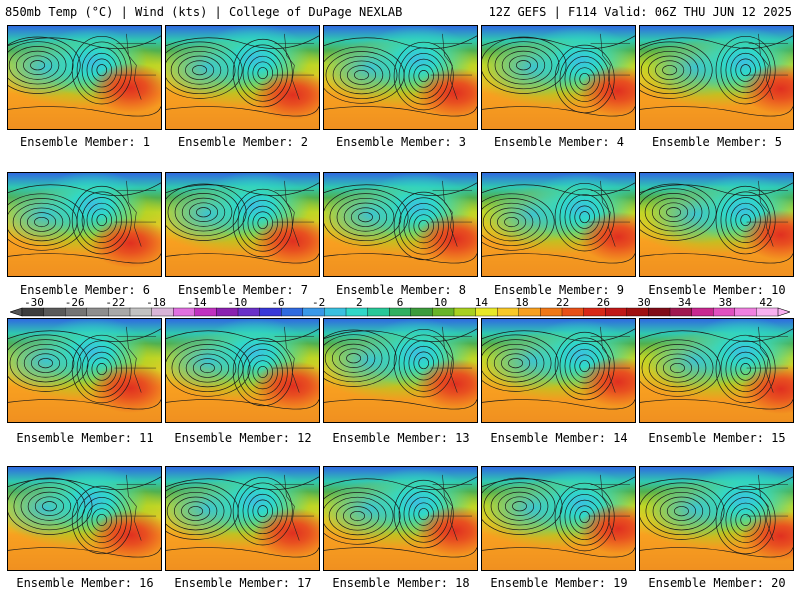 The image size is (800, 600). Describe the element at coordinates (481, 302) in the screenshot. I see `colorbar-tick-label: 14` at that location.